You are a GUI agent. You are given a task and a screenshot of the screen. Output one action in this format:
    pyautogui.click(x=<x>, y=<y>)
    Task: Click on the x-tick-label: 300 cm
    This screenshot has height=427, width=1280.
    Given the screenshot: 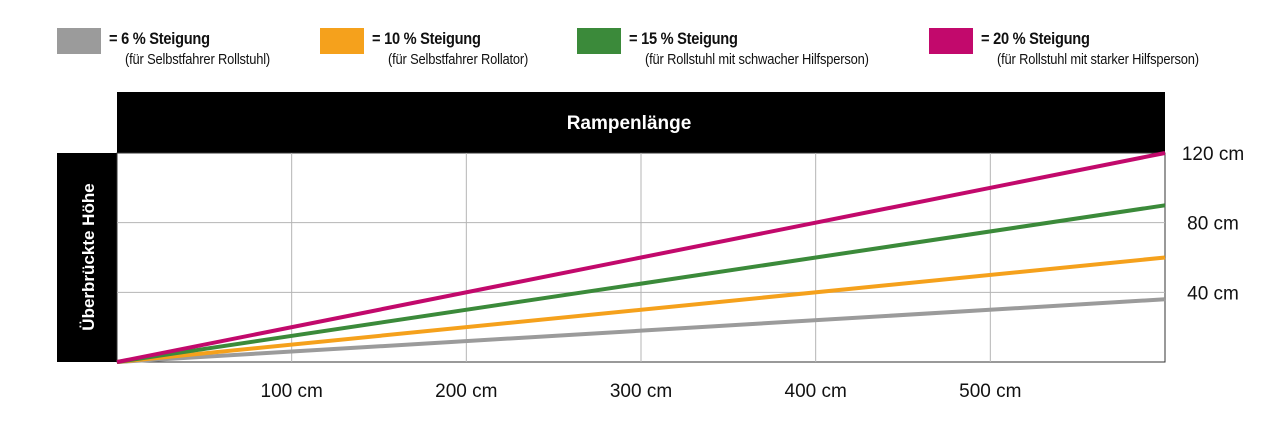 What is the action you would take?
    pyautogui.click(x=641, y=391)
    